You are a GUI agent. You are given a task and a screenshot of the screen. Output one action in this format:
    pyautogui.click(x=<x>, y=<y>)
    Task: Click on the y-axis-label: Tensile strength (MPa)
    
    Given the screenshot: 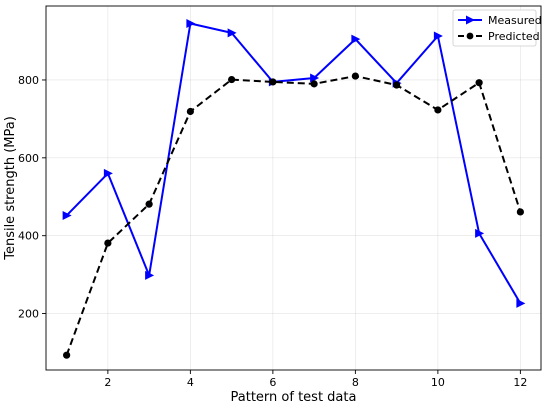 What is the action you would take?
    pyautogui.click(x=10, y=188)
    